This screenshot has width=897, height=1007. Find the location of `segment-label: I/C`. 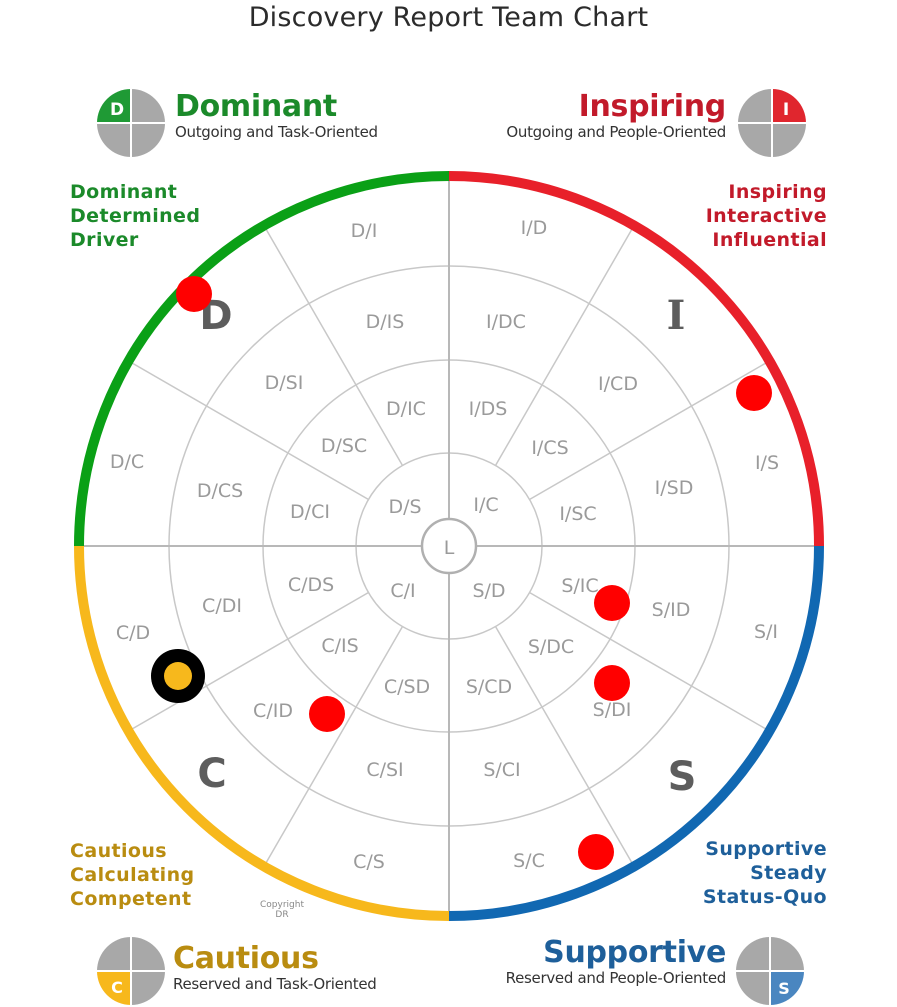

segment-label: I/C is located at coordinates (485, 505).